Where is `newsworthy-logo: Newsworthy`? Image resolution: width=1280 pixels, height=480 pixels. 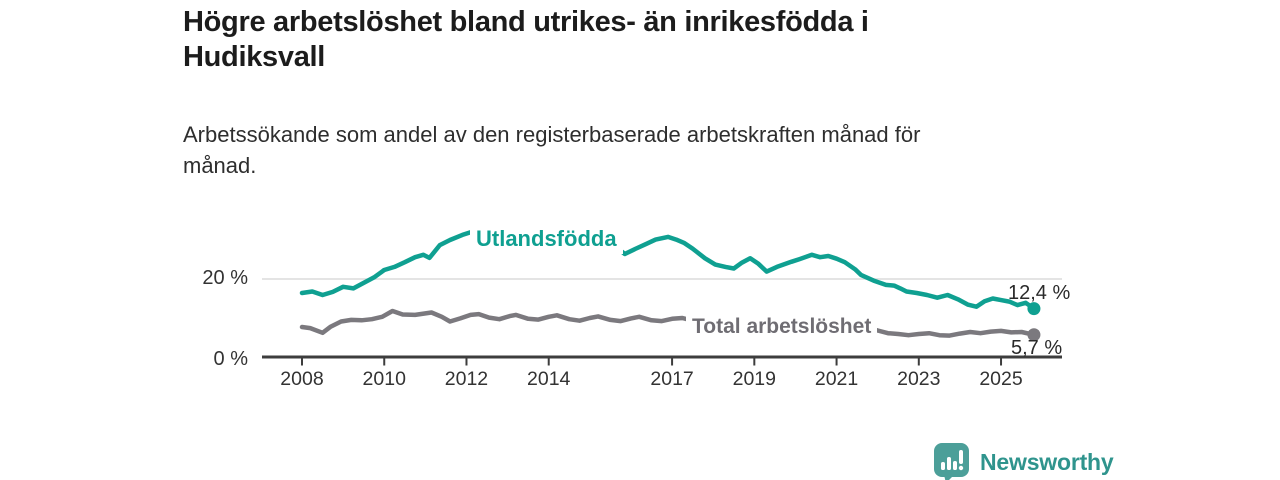
newsworthy-logo: Newsworthy is located at coordinates (1023, 461).